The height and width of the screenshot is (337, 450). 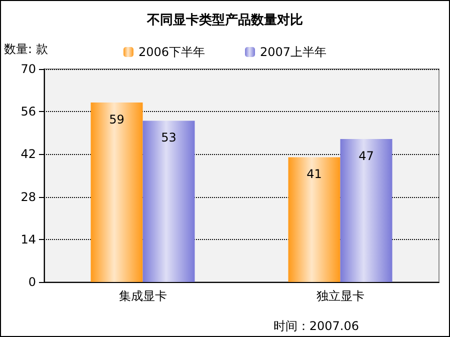 What do you see at coordinates (116, 119) in the screenshot?
I see `data-label: 59` at bounding box center [116, 119].